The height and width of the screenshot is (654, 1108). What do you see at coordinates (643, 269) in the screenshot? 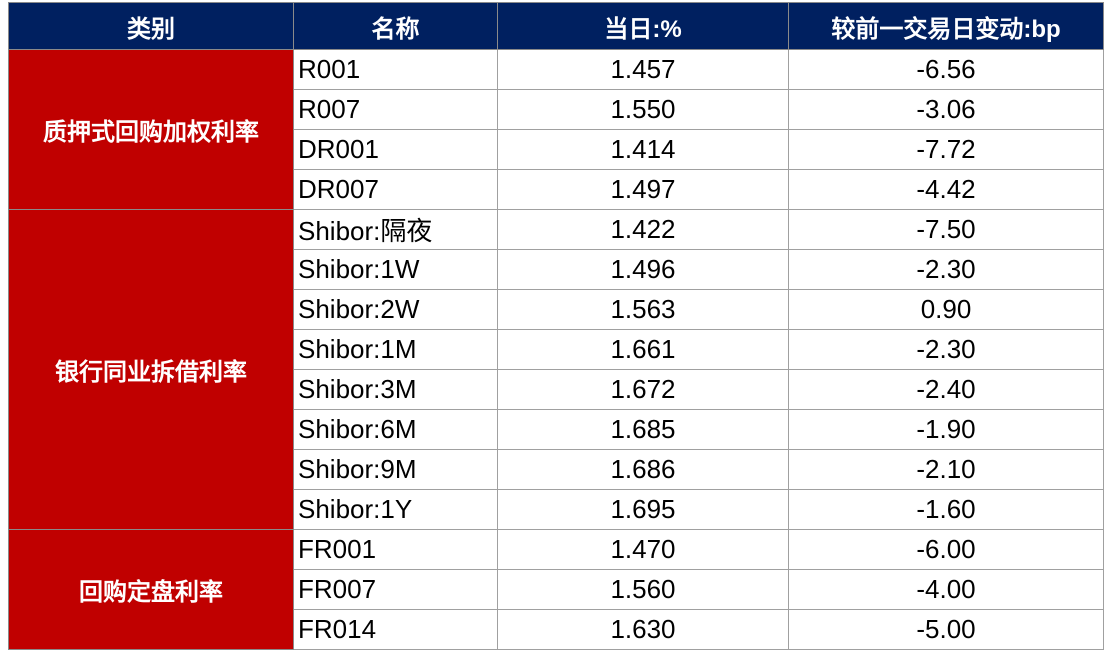
I see `value-cell: 1.496` at bounding box center [643, 269].